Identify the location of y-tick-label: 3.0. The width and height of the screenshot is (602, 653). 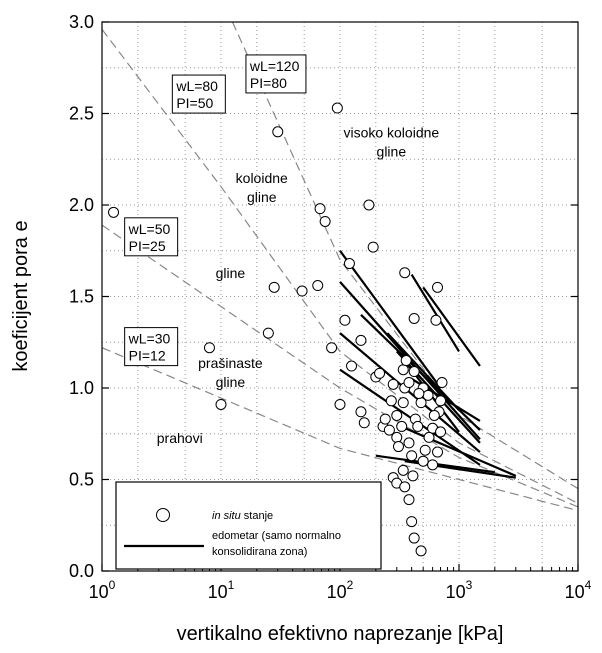
(81, 22).